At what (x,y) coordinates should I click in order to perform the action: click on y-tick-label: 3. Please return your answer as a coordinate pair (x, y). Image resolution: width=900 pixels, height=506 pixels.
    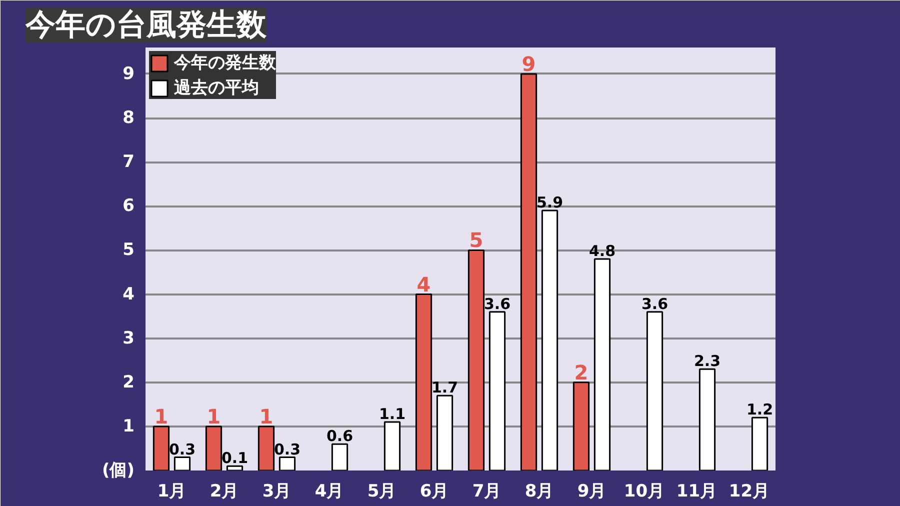
    Looking at the image, I should click on (128, 338).